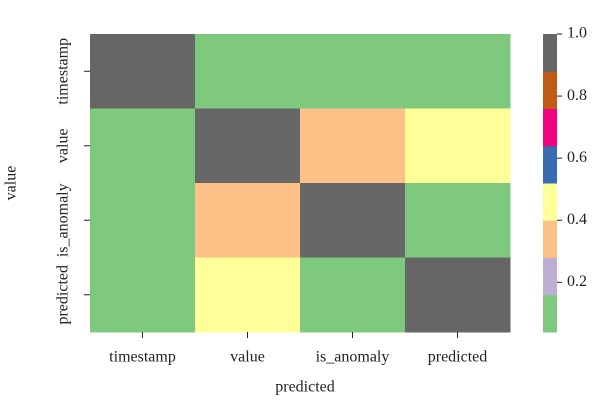 The height and width of the screenshot is (406, 613). What do you see at coordinates (63, 220) in the screenshot?
I see `y-tick-label: is_anomaly` at bounding box center [63, 220].